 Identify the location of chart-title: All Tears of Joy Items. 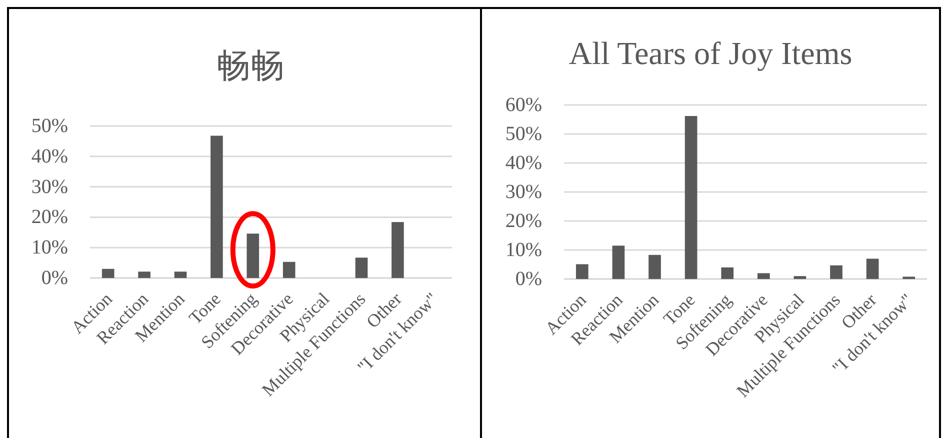
(710, 53).